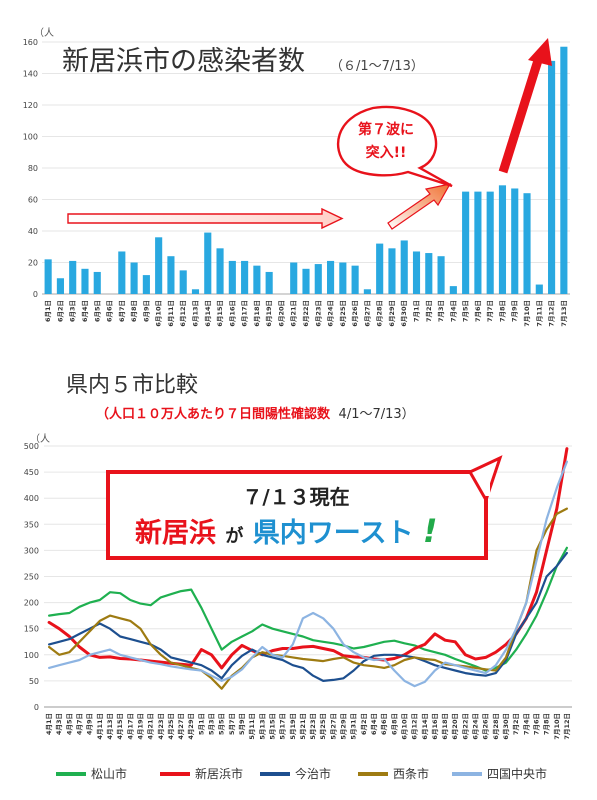 This screenshot has height=800, width=597. Describe the element at coordinates (175, 533) in the screenshot. I see `callout-city-red: 新居浜` at that location.